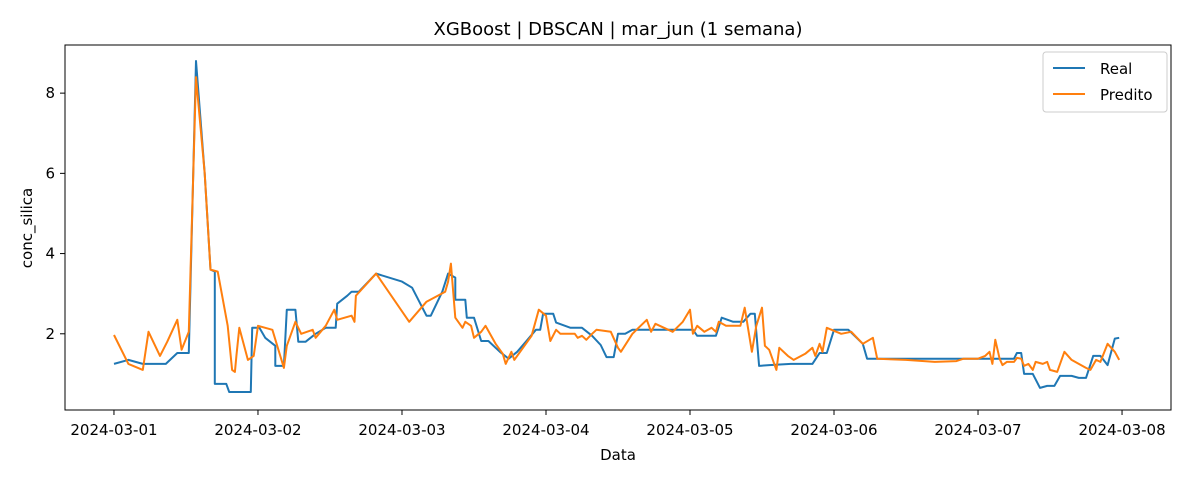 The width and height of the screenshot is (1200, 480). Describe the element at coordinates (833, 430) in the screenshot. I see `x-tick-label: 2024-03-06` at that location.